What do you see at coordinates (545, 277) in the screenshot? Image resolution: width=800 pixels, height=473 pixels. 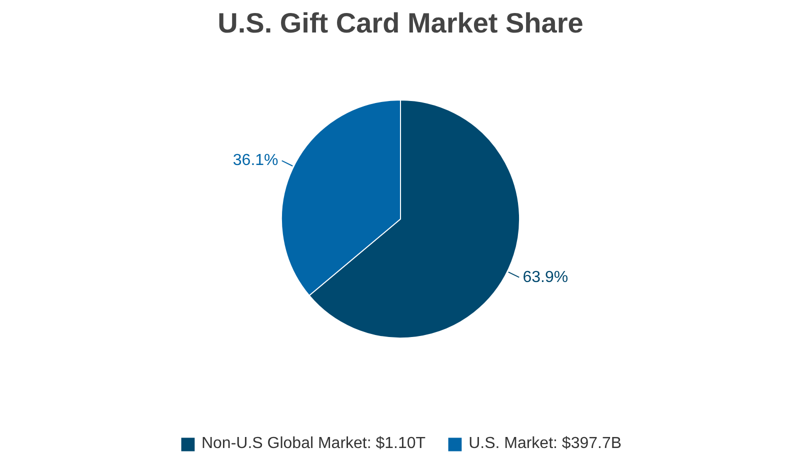 I see `data-label: 63.9%` at bounding box center [545, 277].